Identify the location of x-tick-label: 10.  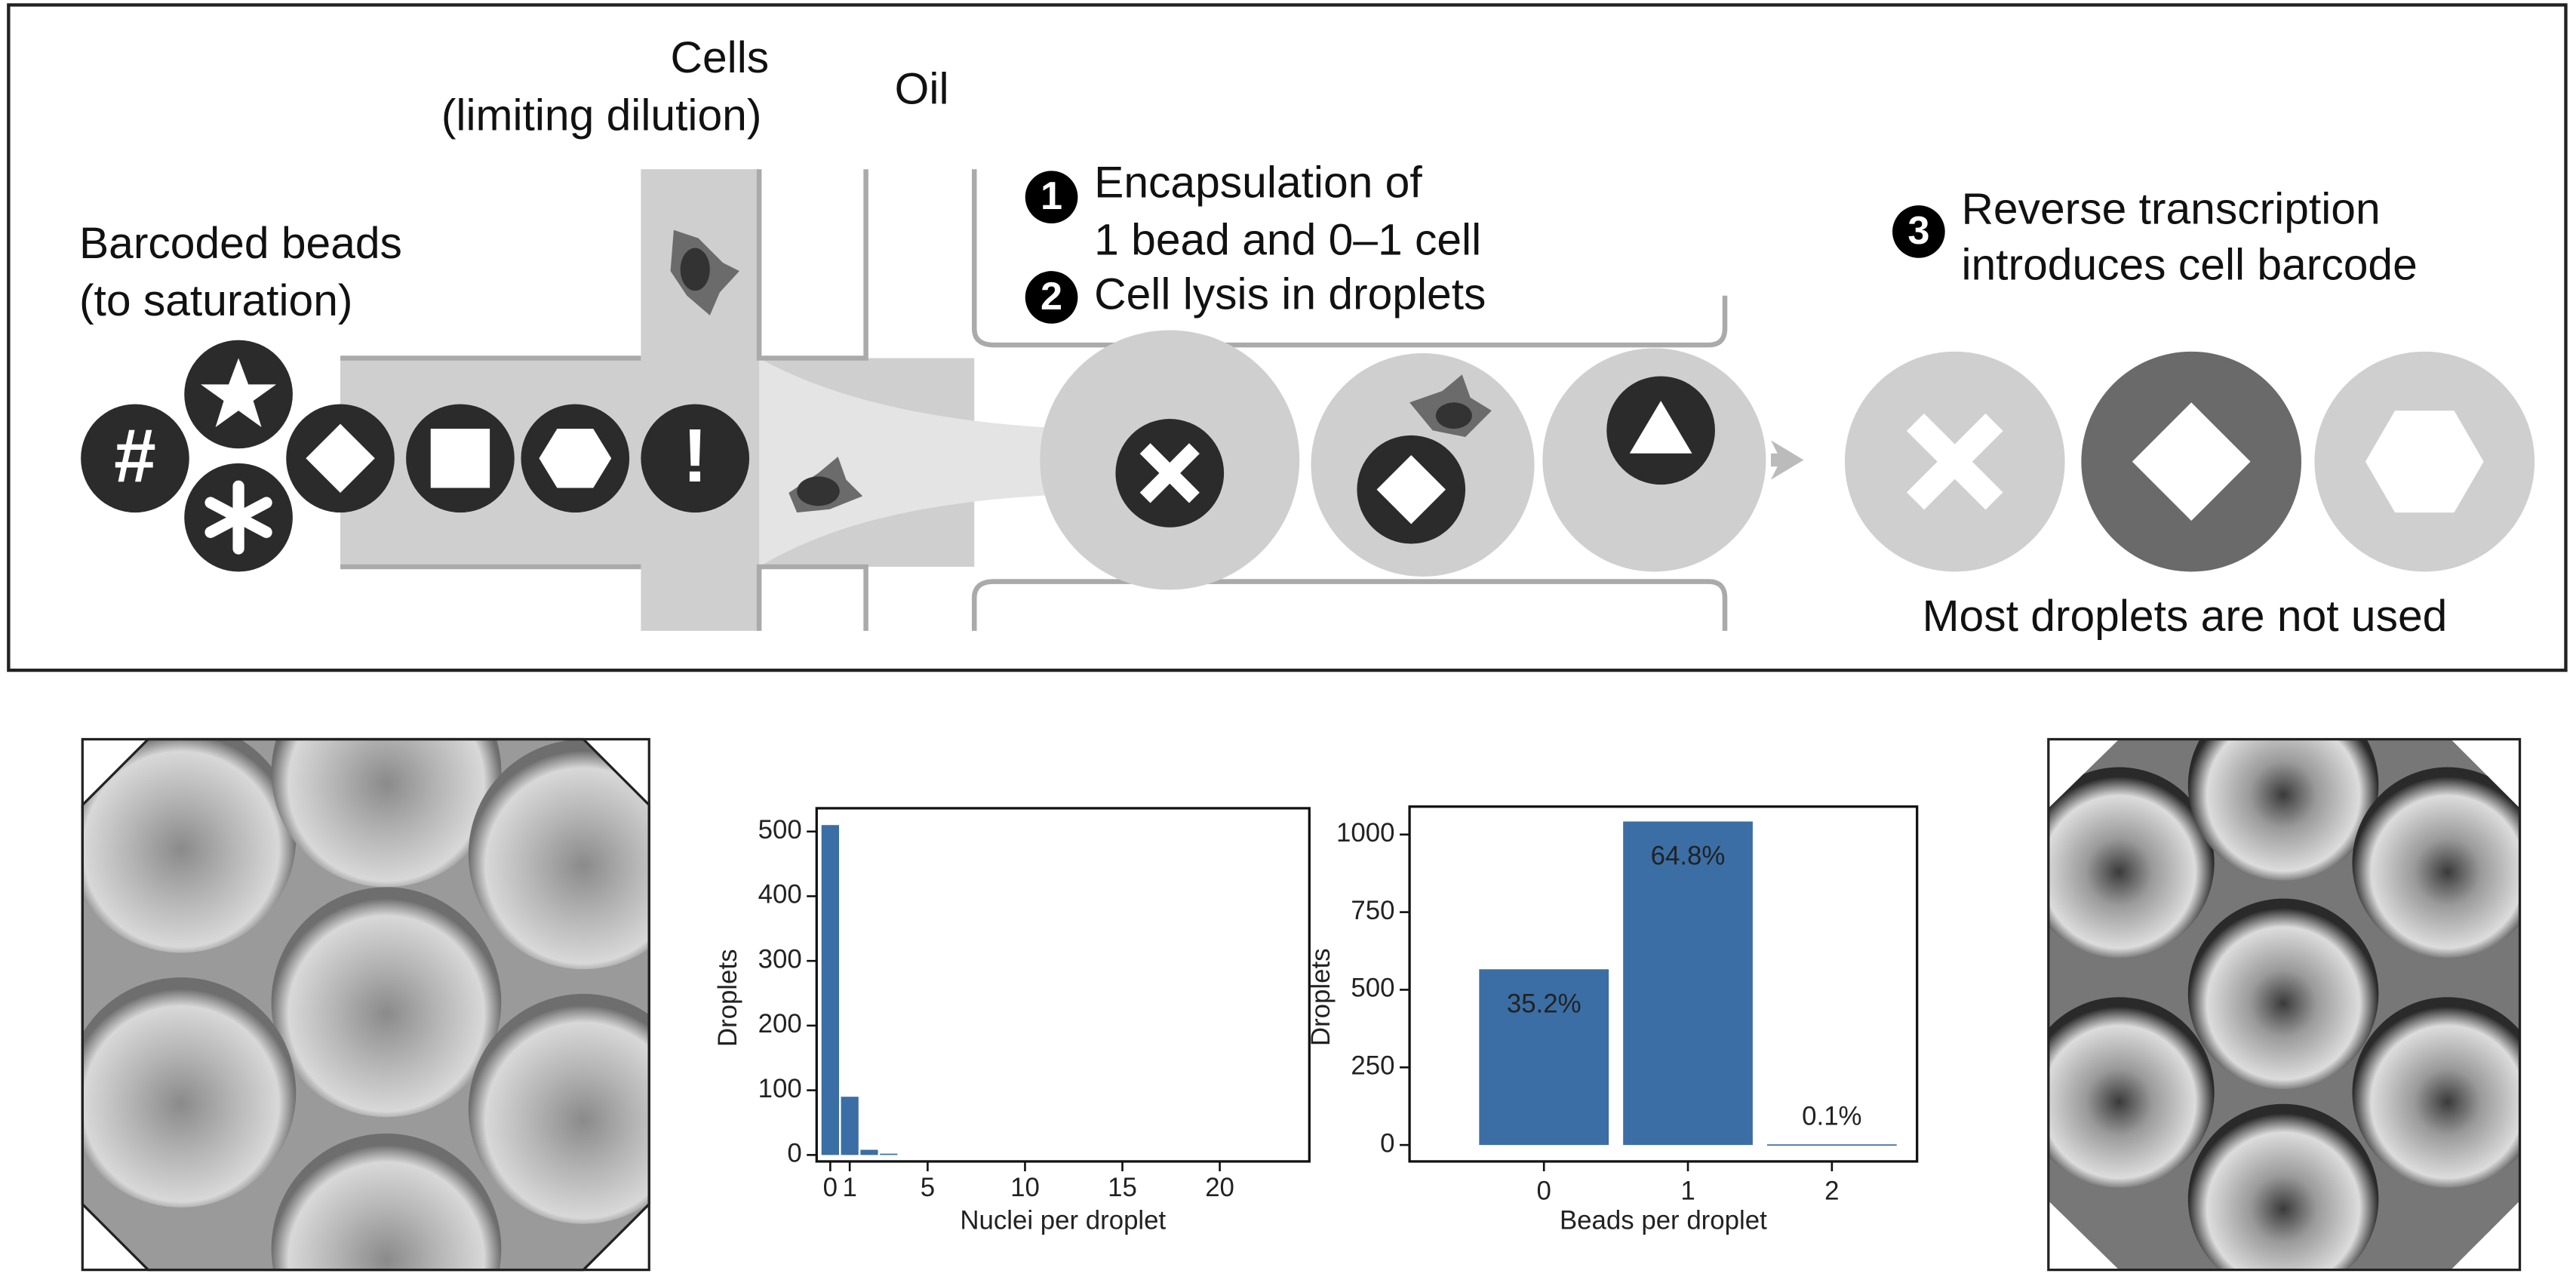
(1025, 1187).